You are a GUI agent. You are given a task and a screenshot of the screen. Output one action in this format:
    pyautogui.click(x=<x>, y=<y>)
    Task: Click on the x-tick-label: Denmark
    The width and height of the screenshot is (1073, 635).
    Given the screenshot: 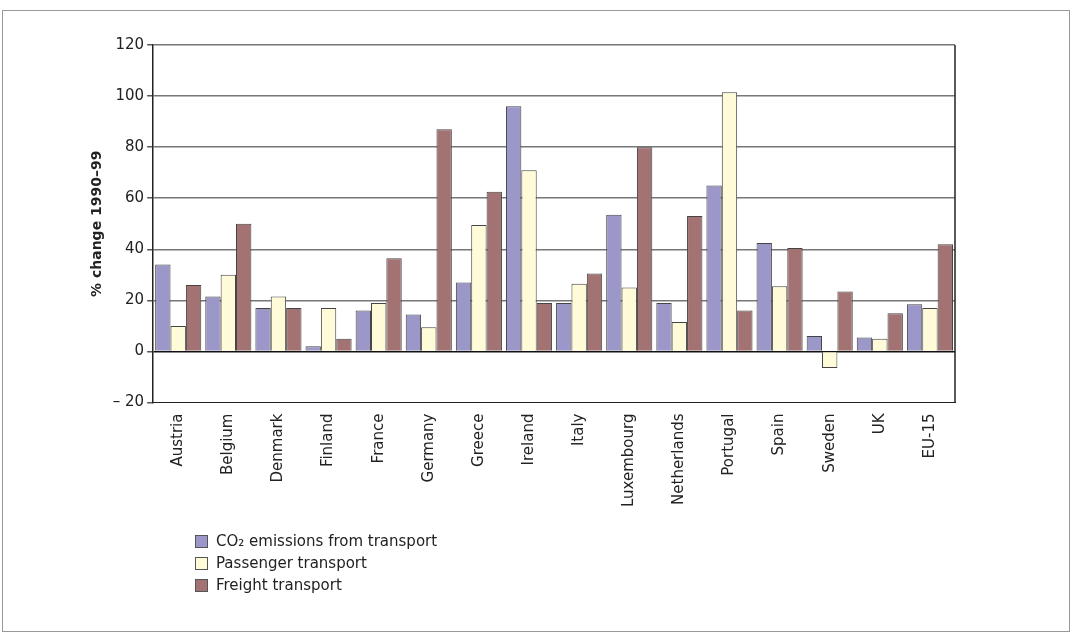 What is the action you would take?
    pyautogui.click(x=277, y=448)
    